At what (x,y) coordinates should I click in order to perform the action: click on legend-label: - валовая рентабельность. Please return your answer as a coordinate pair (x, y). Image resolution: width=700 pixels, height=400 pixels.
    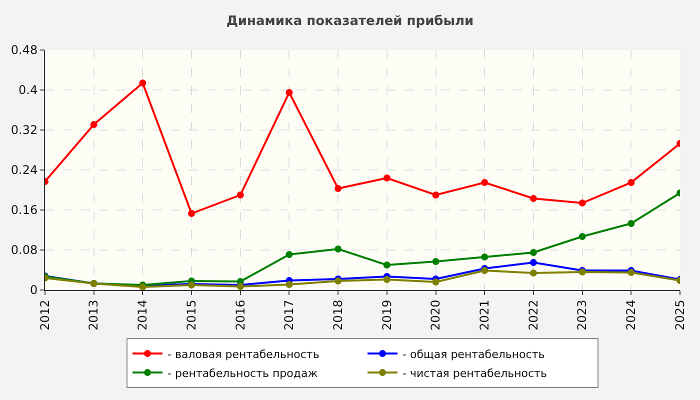
    Looking at the image, I should click on (244, 354).